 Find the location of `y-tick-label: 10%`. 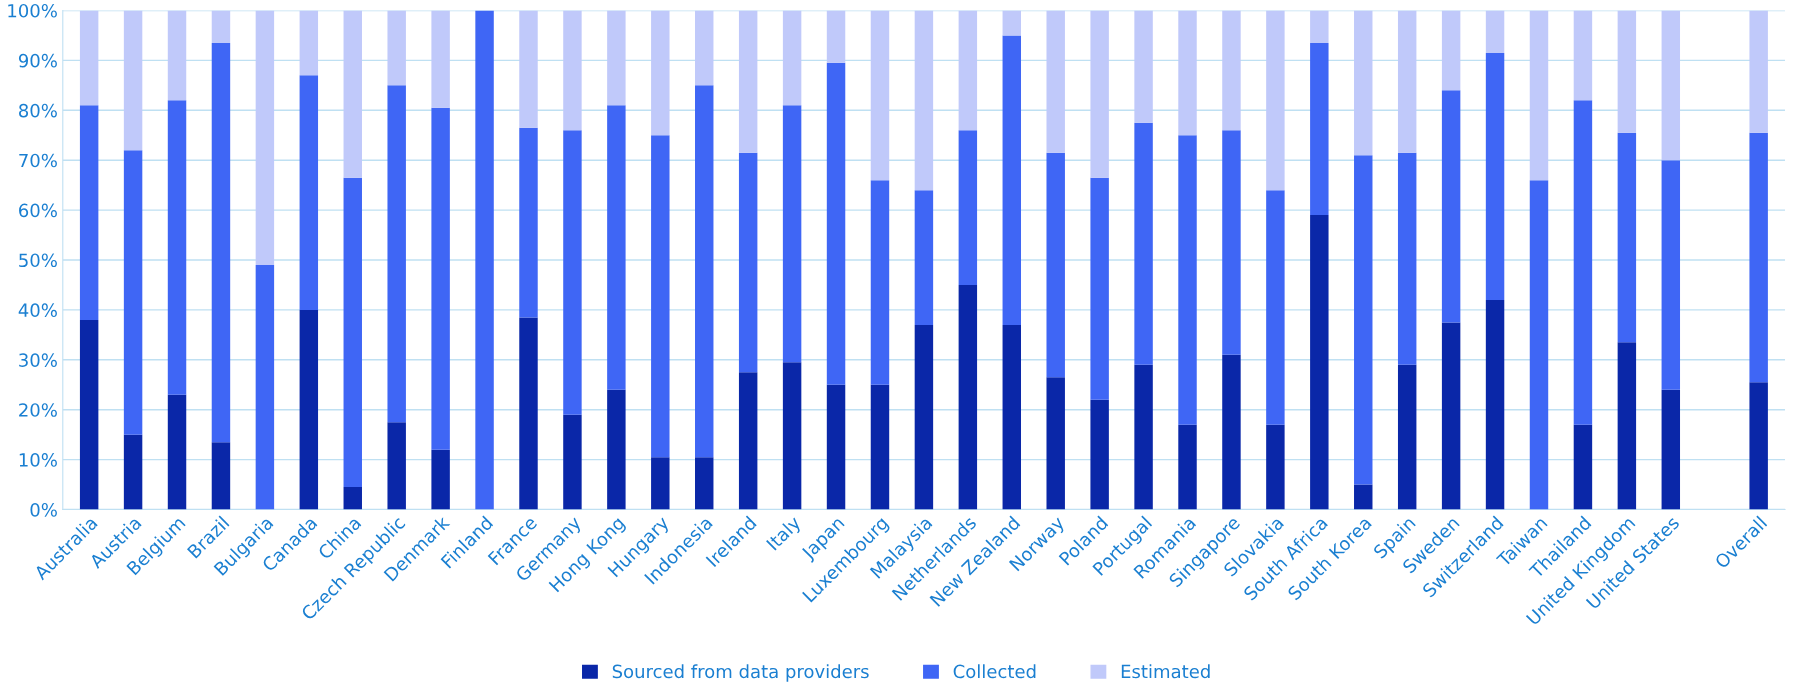

y-tick-label: 10% is located at coordinates (38, 460).